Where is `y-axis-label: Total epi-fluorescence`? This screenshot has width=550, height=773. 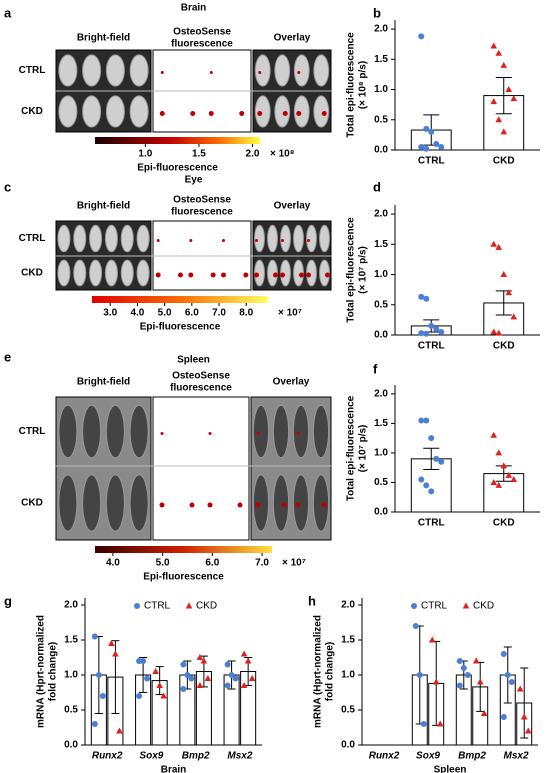 y-axis-label: Total epi-fluorescence is located at coordinates (351, 85).